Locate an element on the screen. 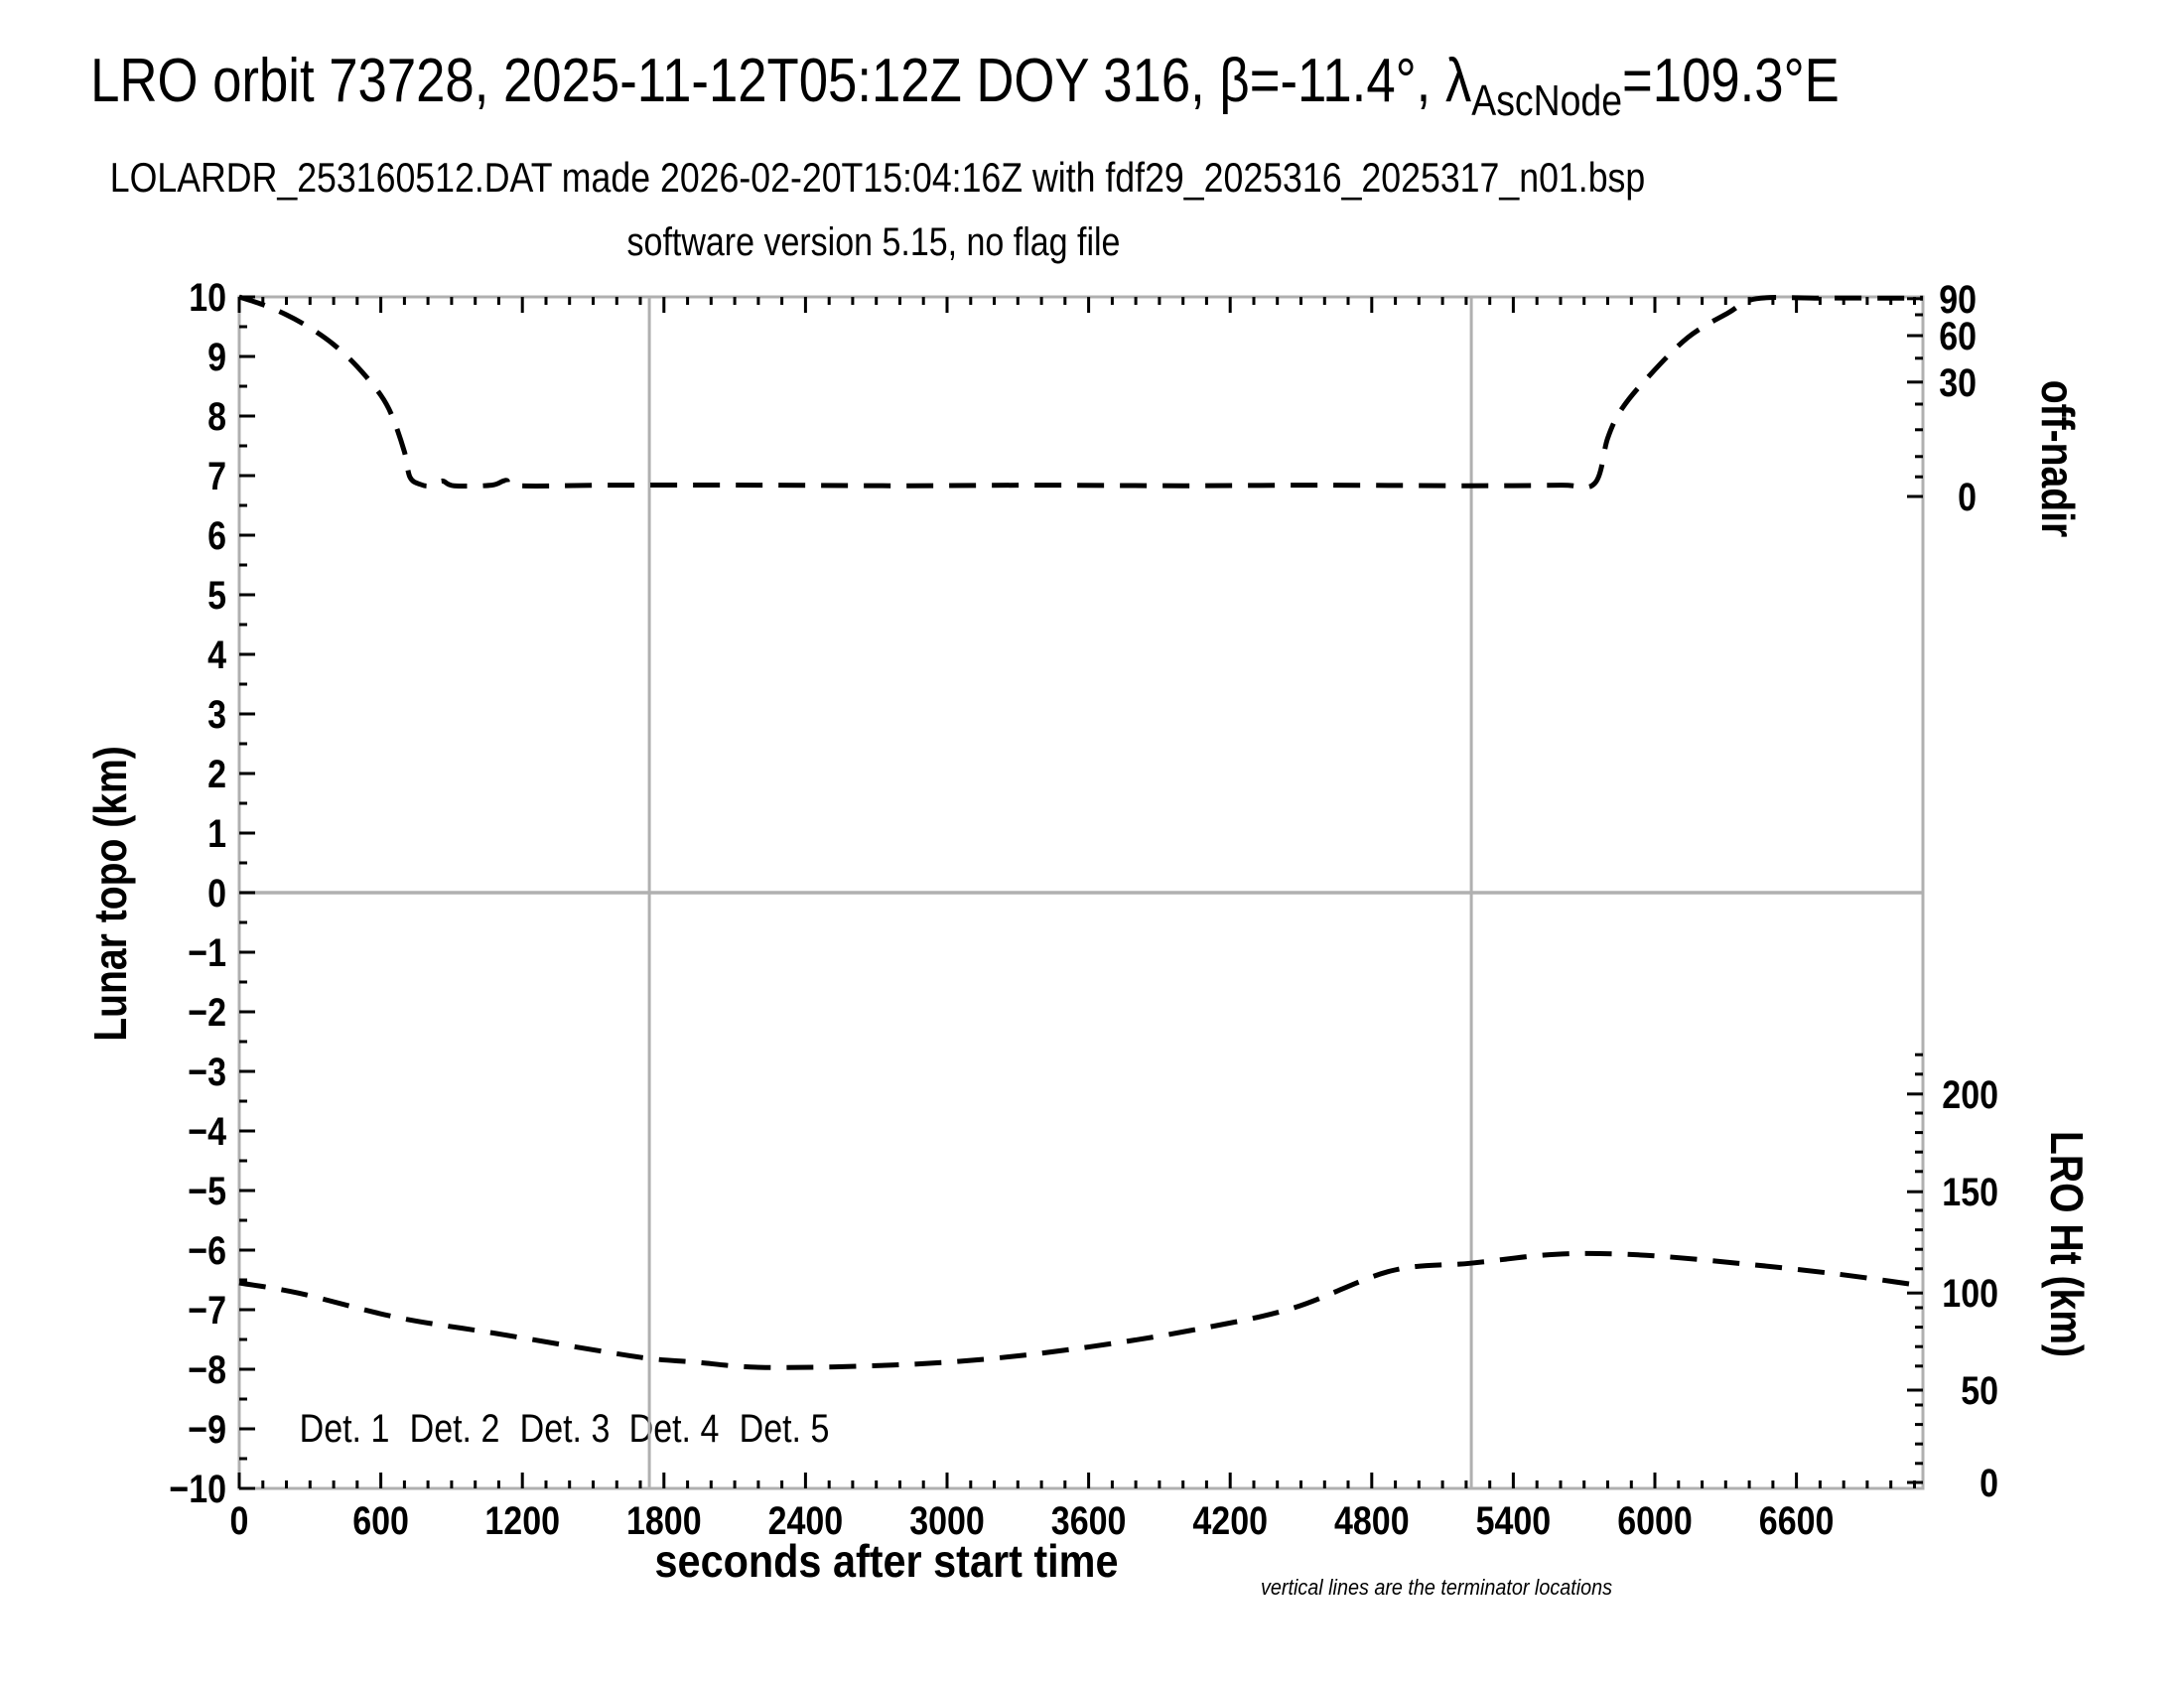  y-tick-label: −3 is located at coordinates (207, 1071).